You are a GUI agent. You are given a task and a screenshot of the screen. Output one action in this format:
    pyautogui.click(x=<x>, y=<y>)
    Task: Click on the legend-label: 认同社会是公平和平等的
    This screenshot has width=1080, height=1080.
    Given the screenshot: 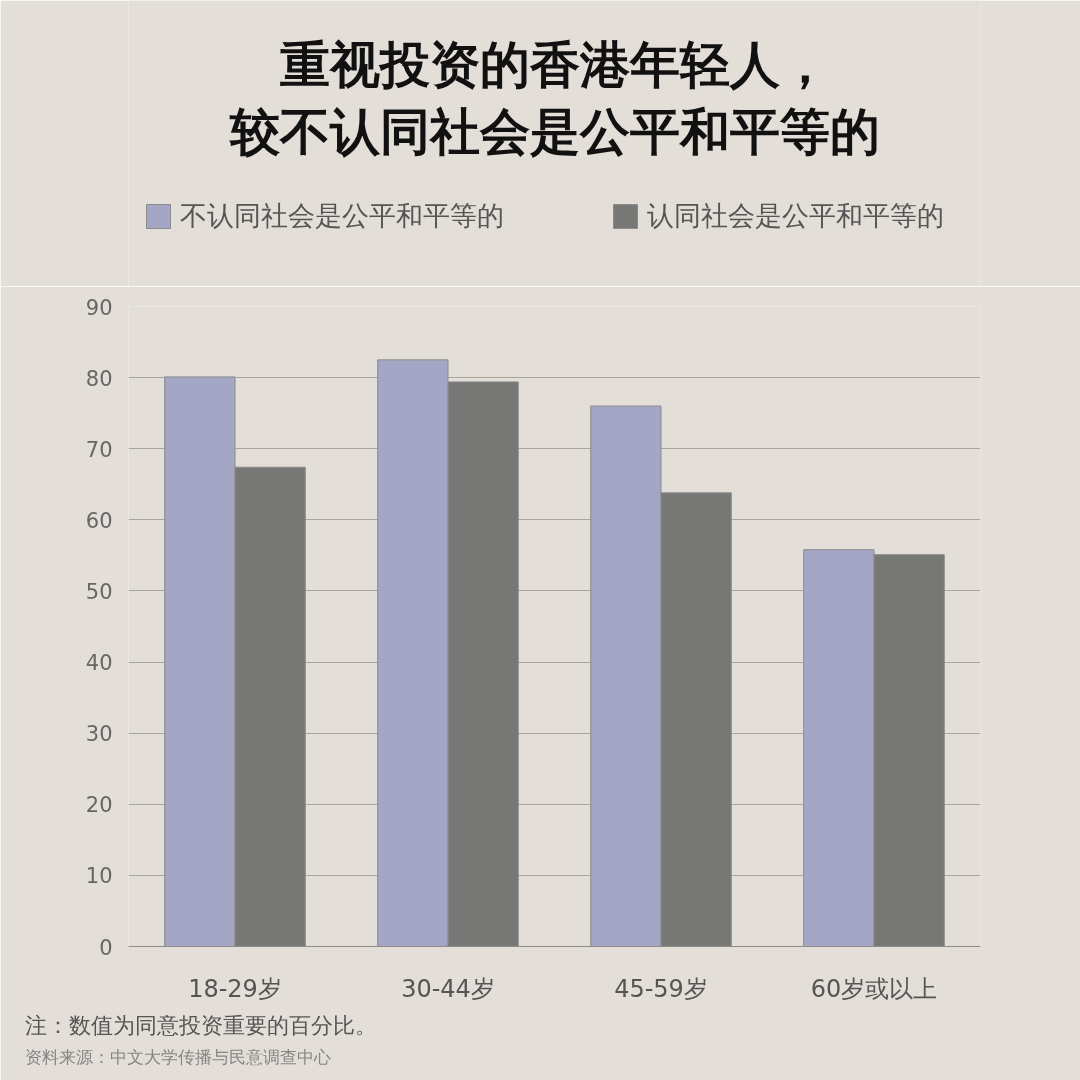 What is the action you would take?
    pyautogui.click(x=795, y=216)
    